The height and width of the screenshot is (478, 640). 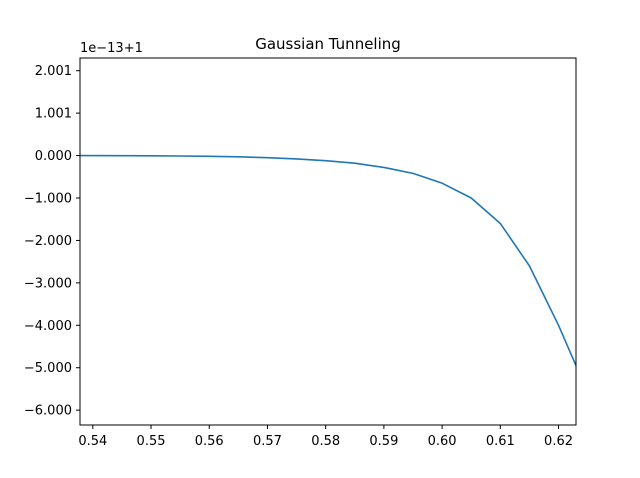 I want to click on y-tick-label: 1.001, so click(x=53, y=114).